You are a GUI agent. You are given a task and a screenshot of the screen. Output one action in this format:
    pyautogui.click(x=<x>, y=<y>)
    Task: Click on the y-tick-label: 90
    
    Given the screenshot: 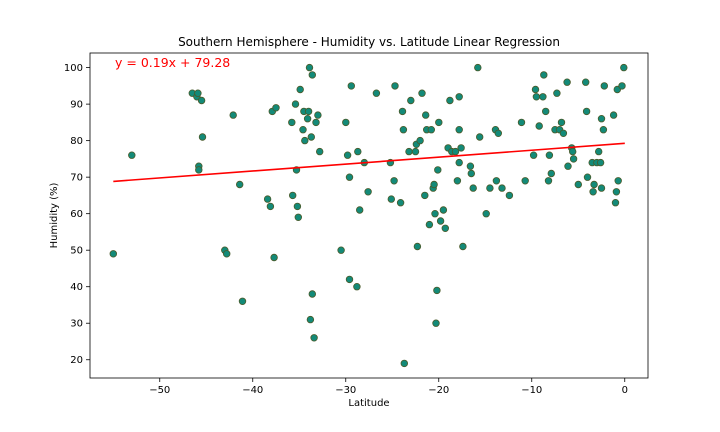 What is the action you would take?
    pyautogui.click(x=76, y=105)
    